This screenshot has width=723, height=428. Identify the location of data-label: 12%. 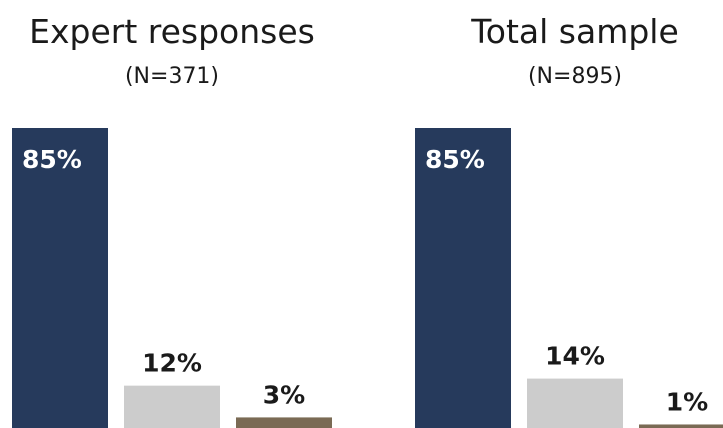
(172, 363).